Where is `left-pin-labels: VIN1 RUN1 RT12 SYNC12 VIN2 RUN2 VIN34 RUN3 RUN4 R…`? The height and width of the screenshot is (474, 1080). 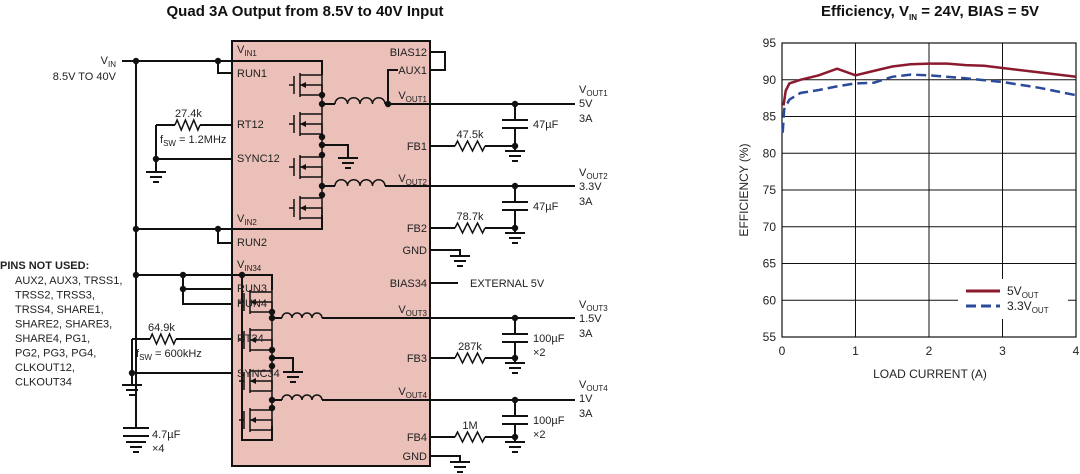 left-pin-labels: VIN1 RUN1 RT12 SYNC12 VIN2 RUN2 VIN34 RUN3 RUN4 R… is located at coordinates (258, 212).